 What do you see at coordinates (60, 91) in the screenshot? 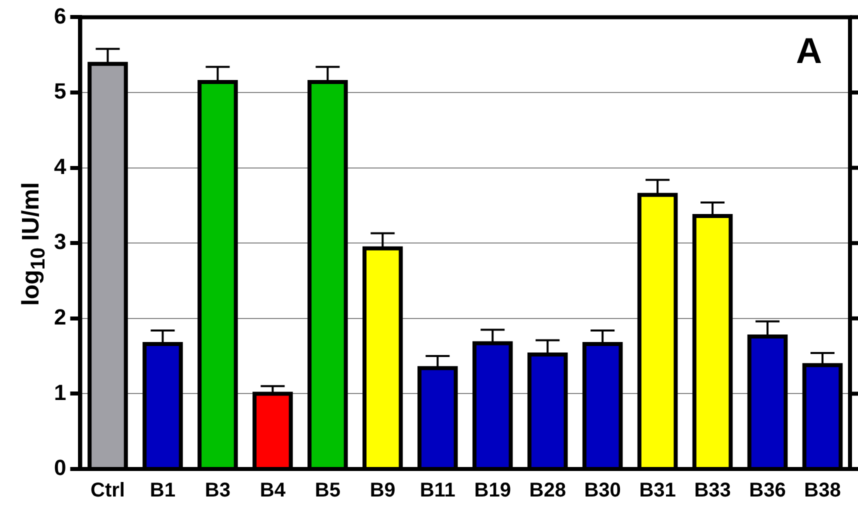
I see `y-tick-label: 5` at bounding box center [60, 91].